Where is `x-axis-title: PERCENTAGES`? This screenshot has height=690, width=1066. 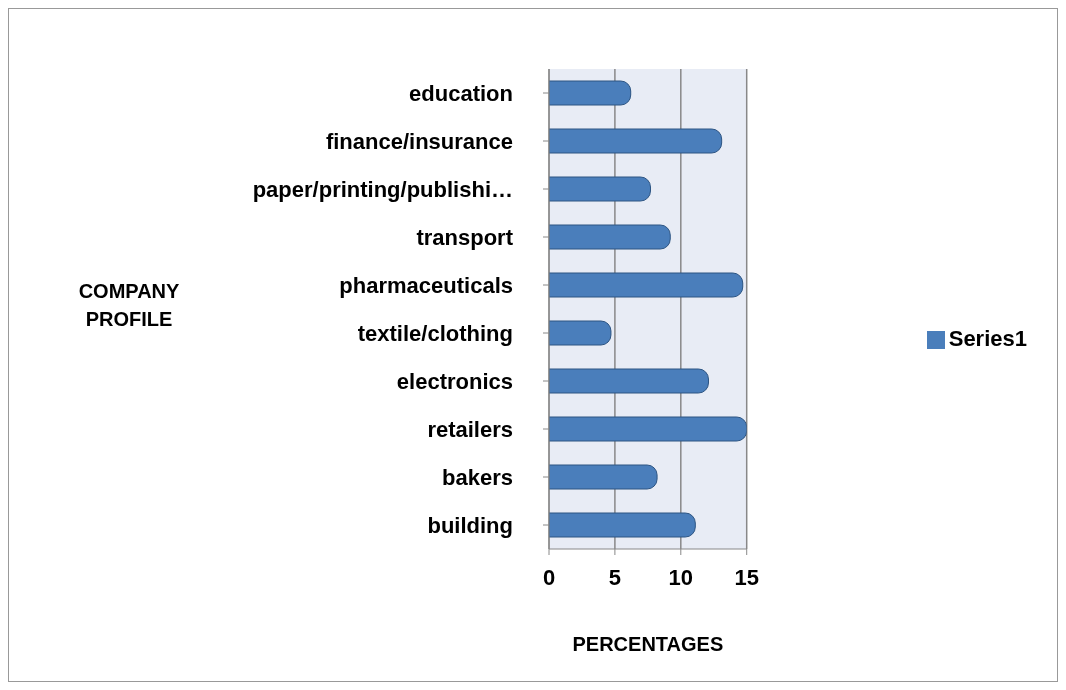 x-axis-title: PERCENTAGES is located at coordinates (648, 644).